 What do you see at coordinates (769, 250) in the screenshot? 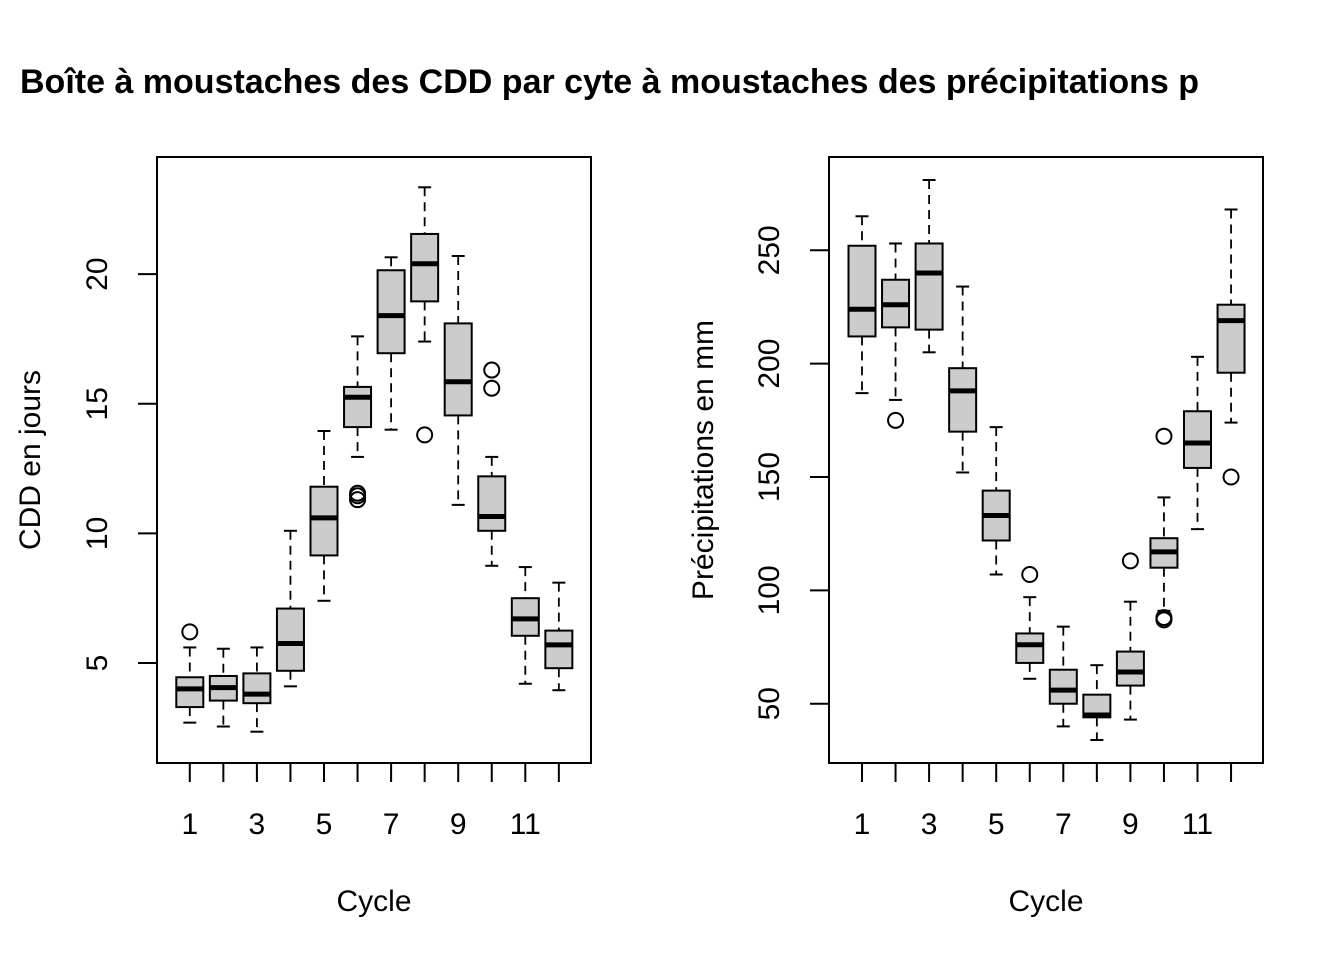
I see `y-tick-label: 250` at bounding box center [769, 250].